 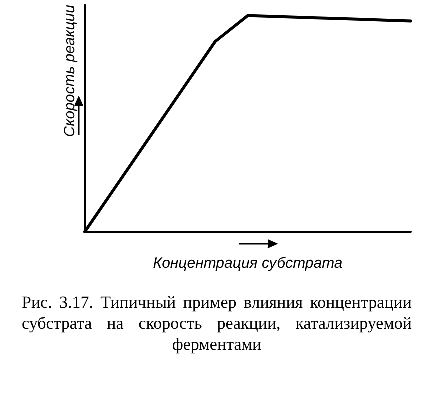 I want to click on x-axis-title: Концентрация субстрата, so click(x=248, y=263).